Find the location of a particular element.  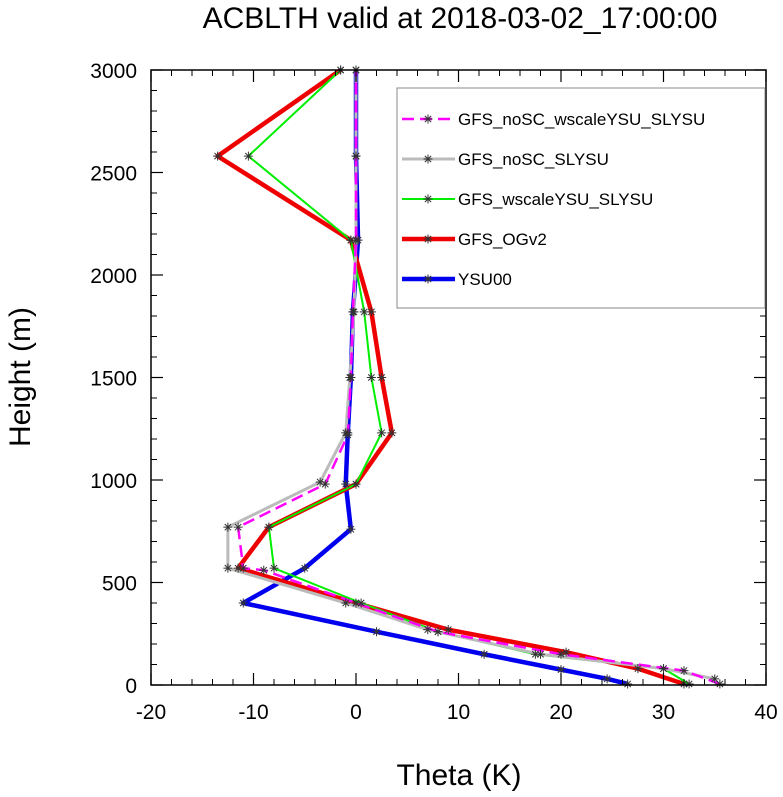

x-tick-label: 40 is located at coordinates (765, 712).